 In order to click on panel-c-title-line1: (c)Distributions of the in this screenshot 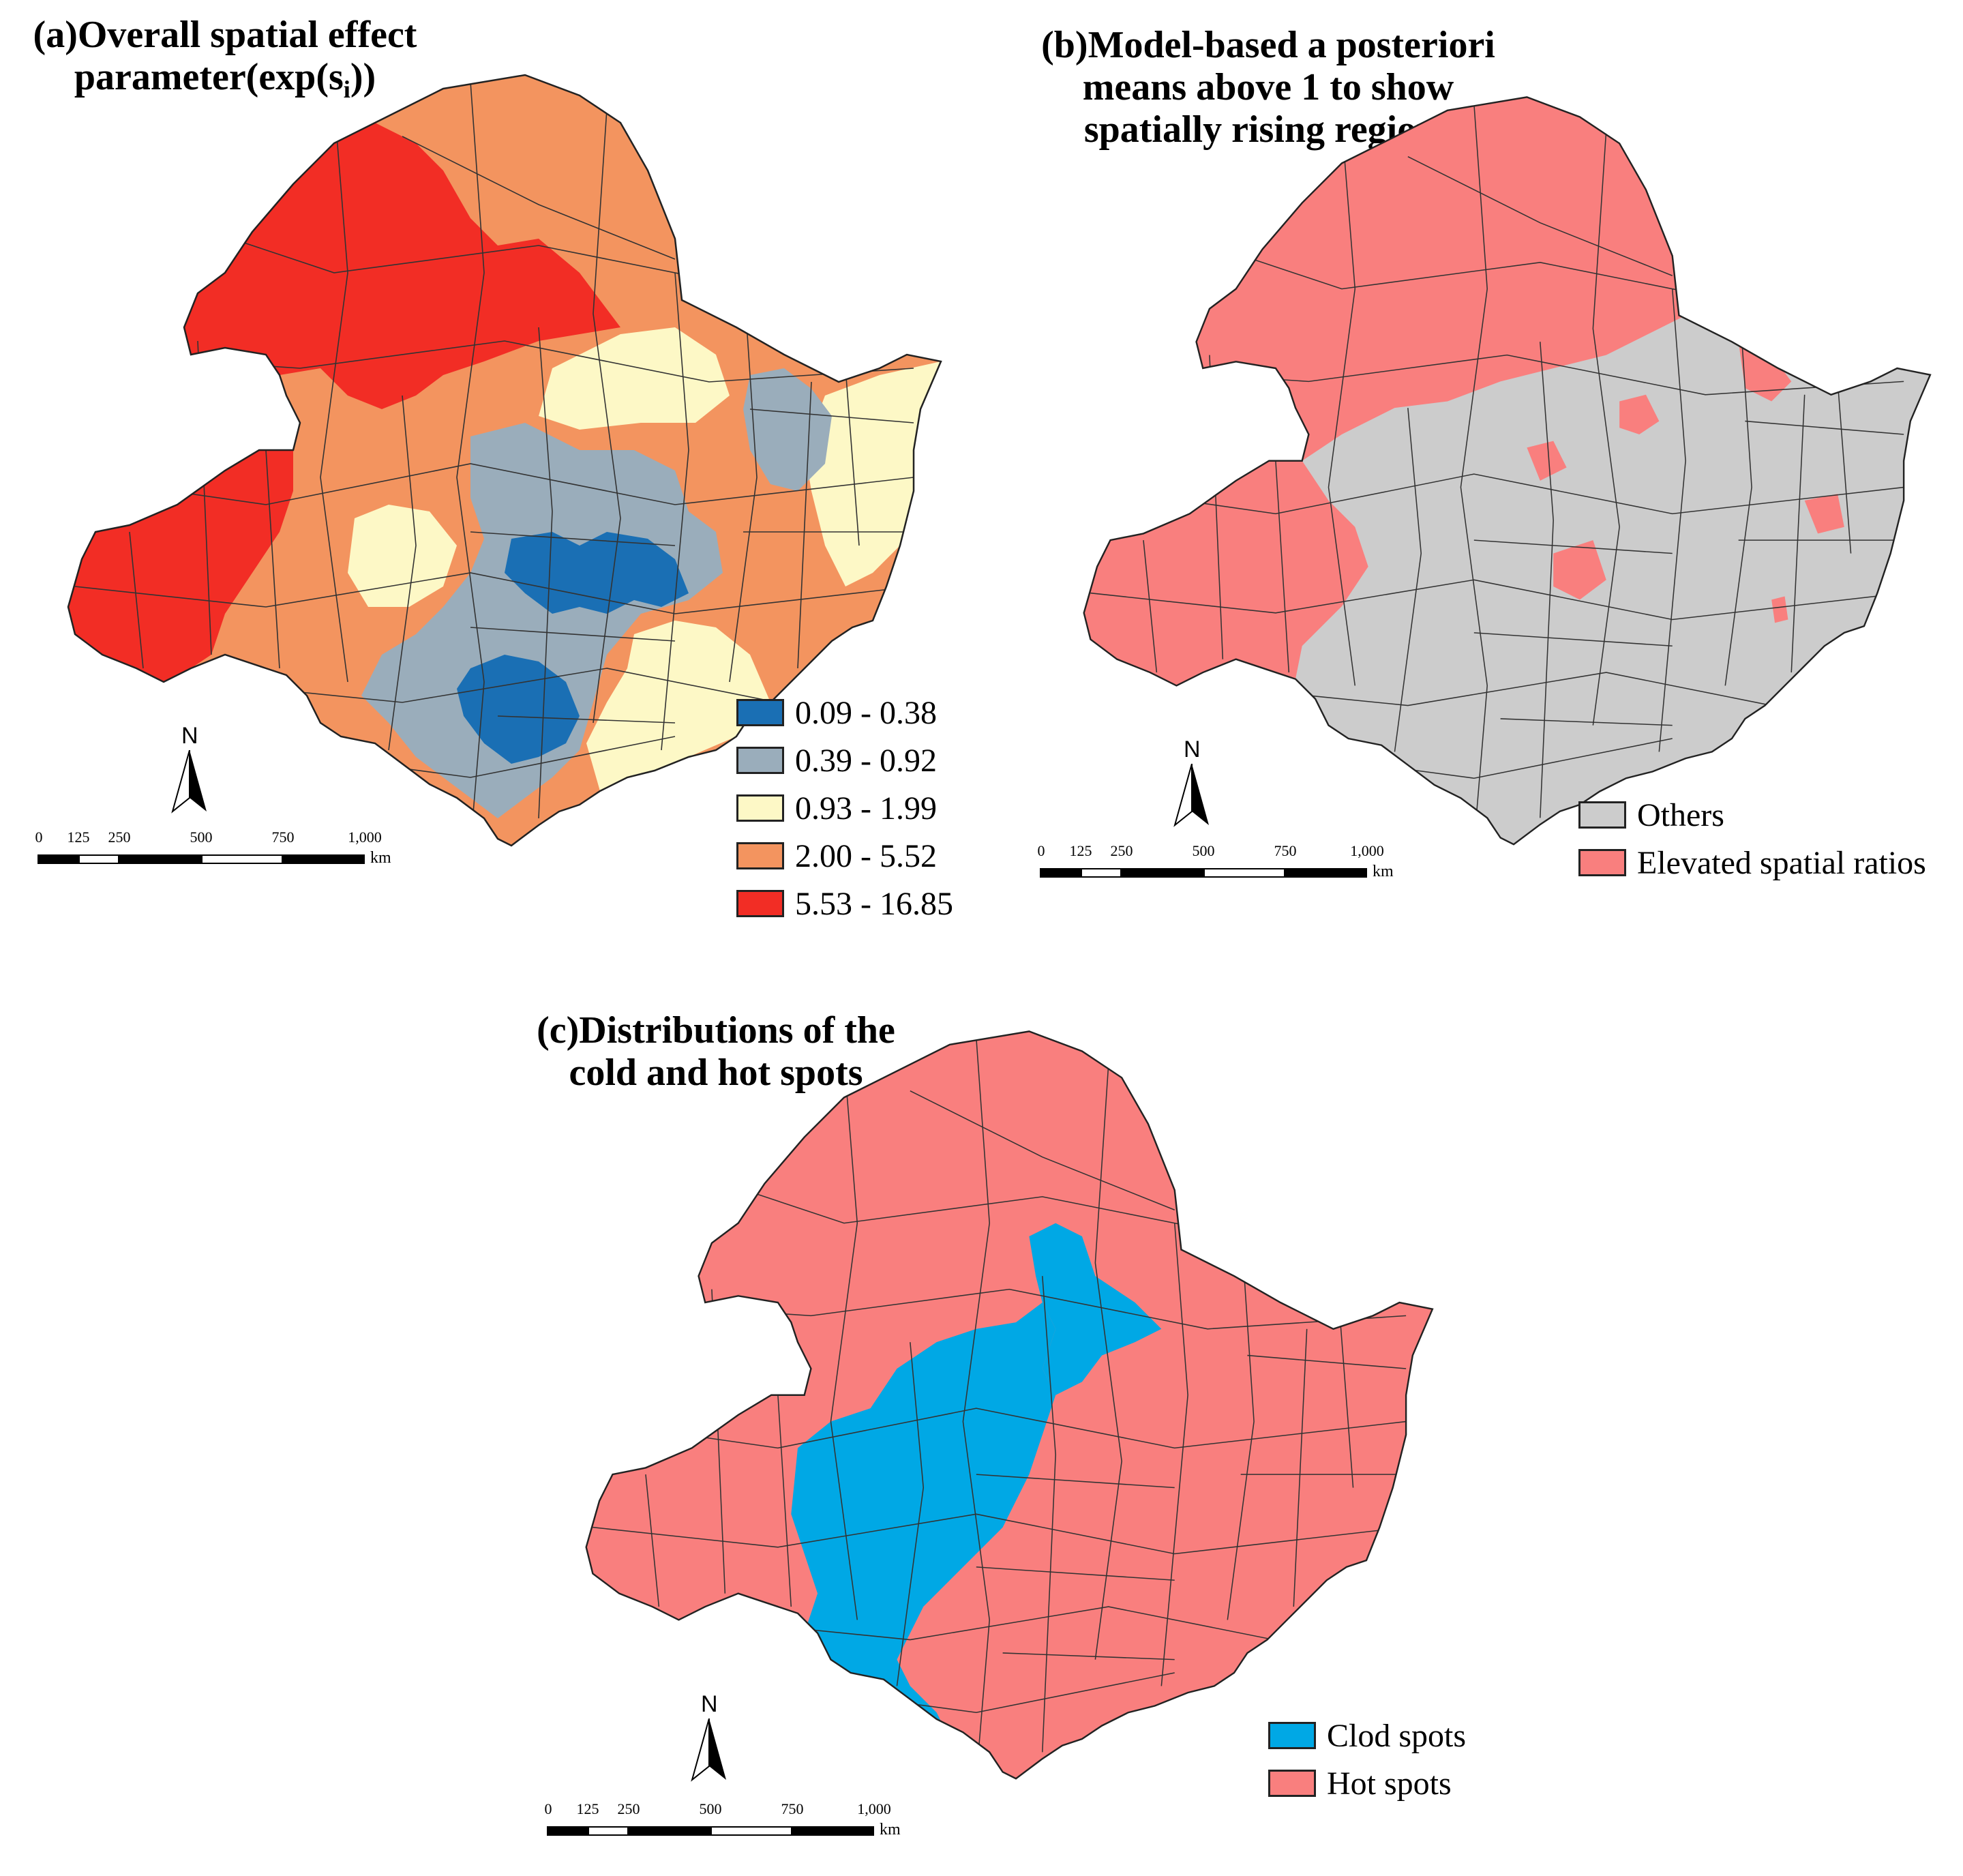, I will do `click(716, 1030)`.